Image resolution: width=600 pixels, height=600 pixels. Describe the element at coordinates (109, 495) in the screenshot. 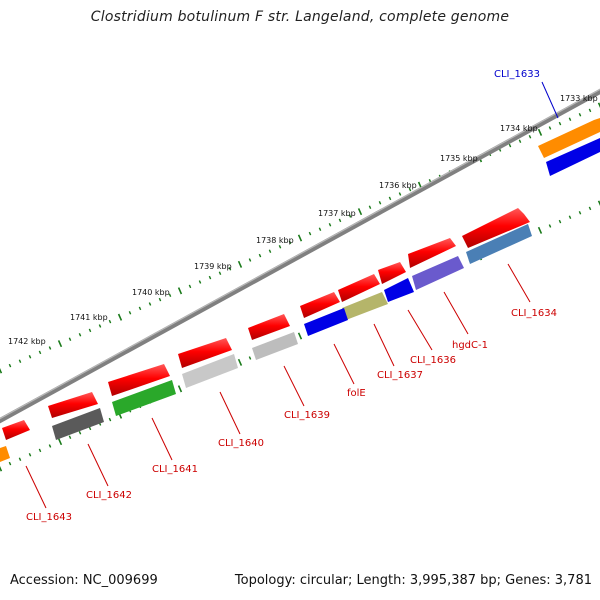

I see `gene-label-cli-1642: CLI_1642` at that location.